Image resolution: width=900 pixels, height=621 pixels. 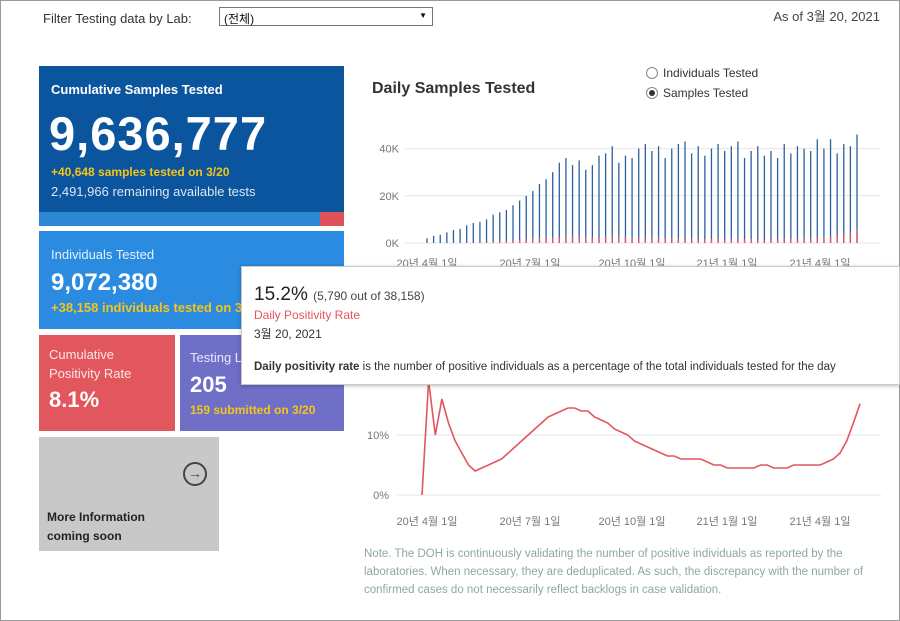 I want to click on radio-samples-label: Samples Tested, so click(x=706, y=93).